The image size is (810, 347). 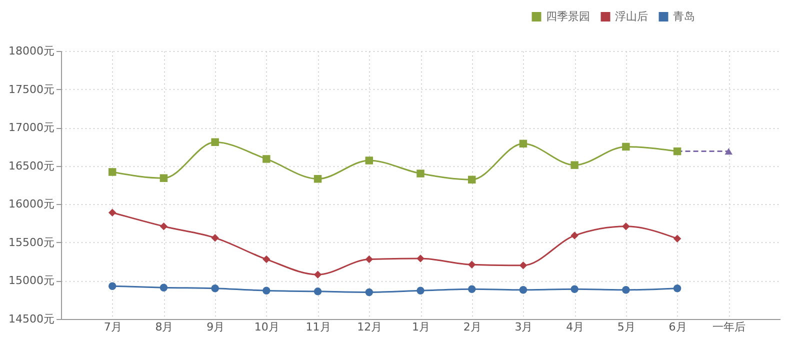 What do you see at coordinates (31, 165) in the screenshot?
I see `y-tick-label: 16500元` at bounding box center [31, 165].